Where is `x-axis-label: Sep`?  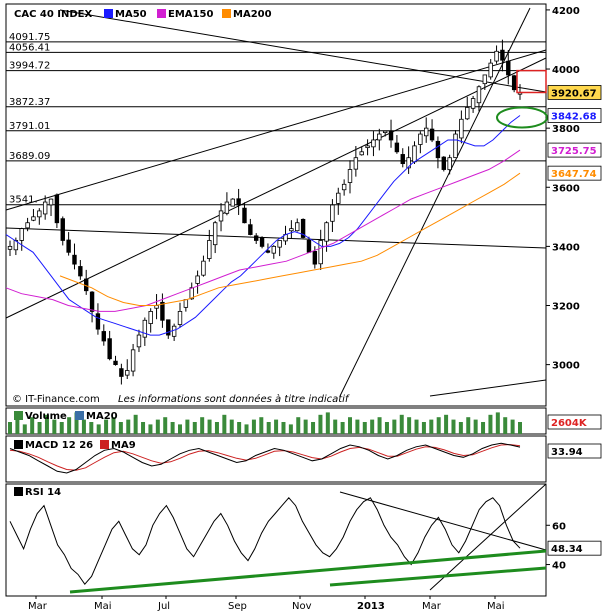
x-axis-label: Sep is located at coordinates (237, 606).